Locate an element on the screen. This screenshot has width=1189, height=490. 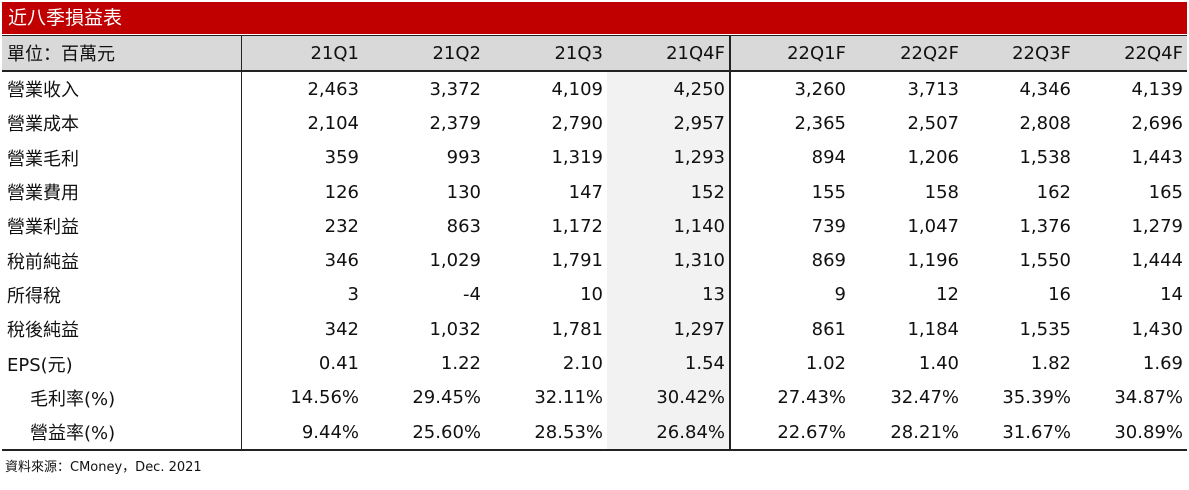
source-note: 資料來源：CMoney，Dec. 2021 is located at coordinates (103, 467).